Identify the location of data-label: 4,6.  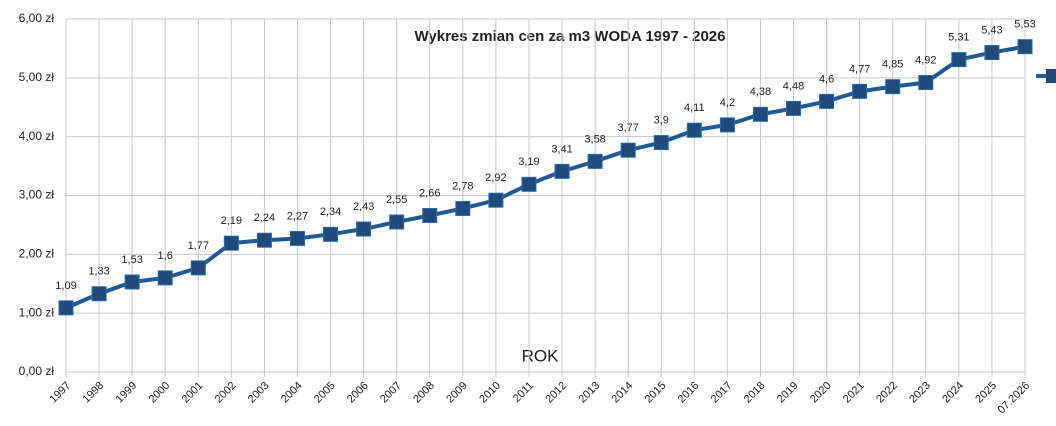
(826, 79).